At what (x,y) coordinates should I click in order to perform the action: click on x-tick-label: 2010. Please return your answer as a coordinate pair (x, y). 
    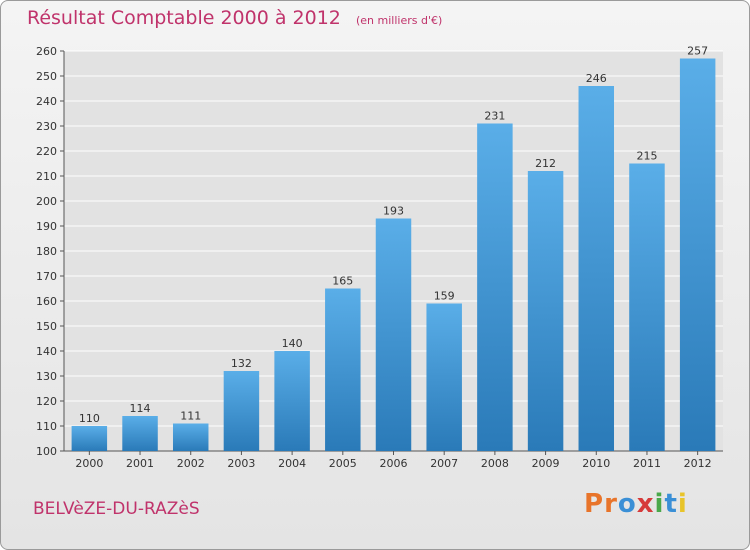
    Looking at the image, I should click on (596, 463).